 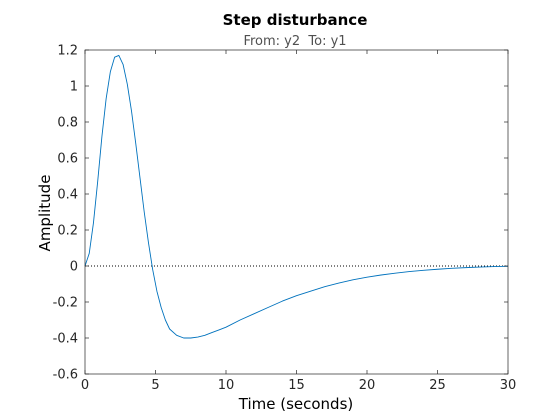 I want to click on y-tick-label: 0.2, so click(x=67, y=231).